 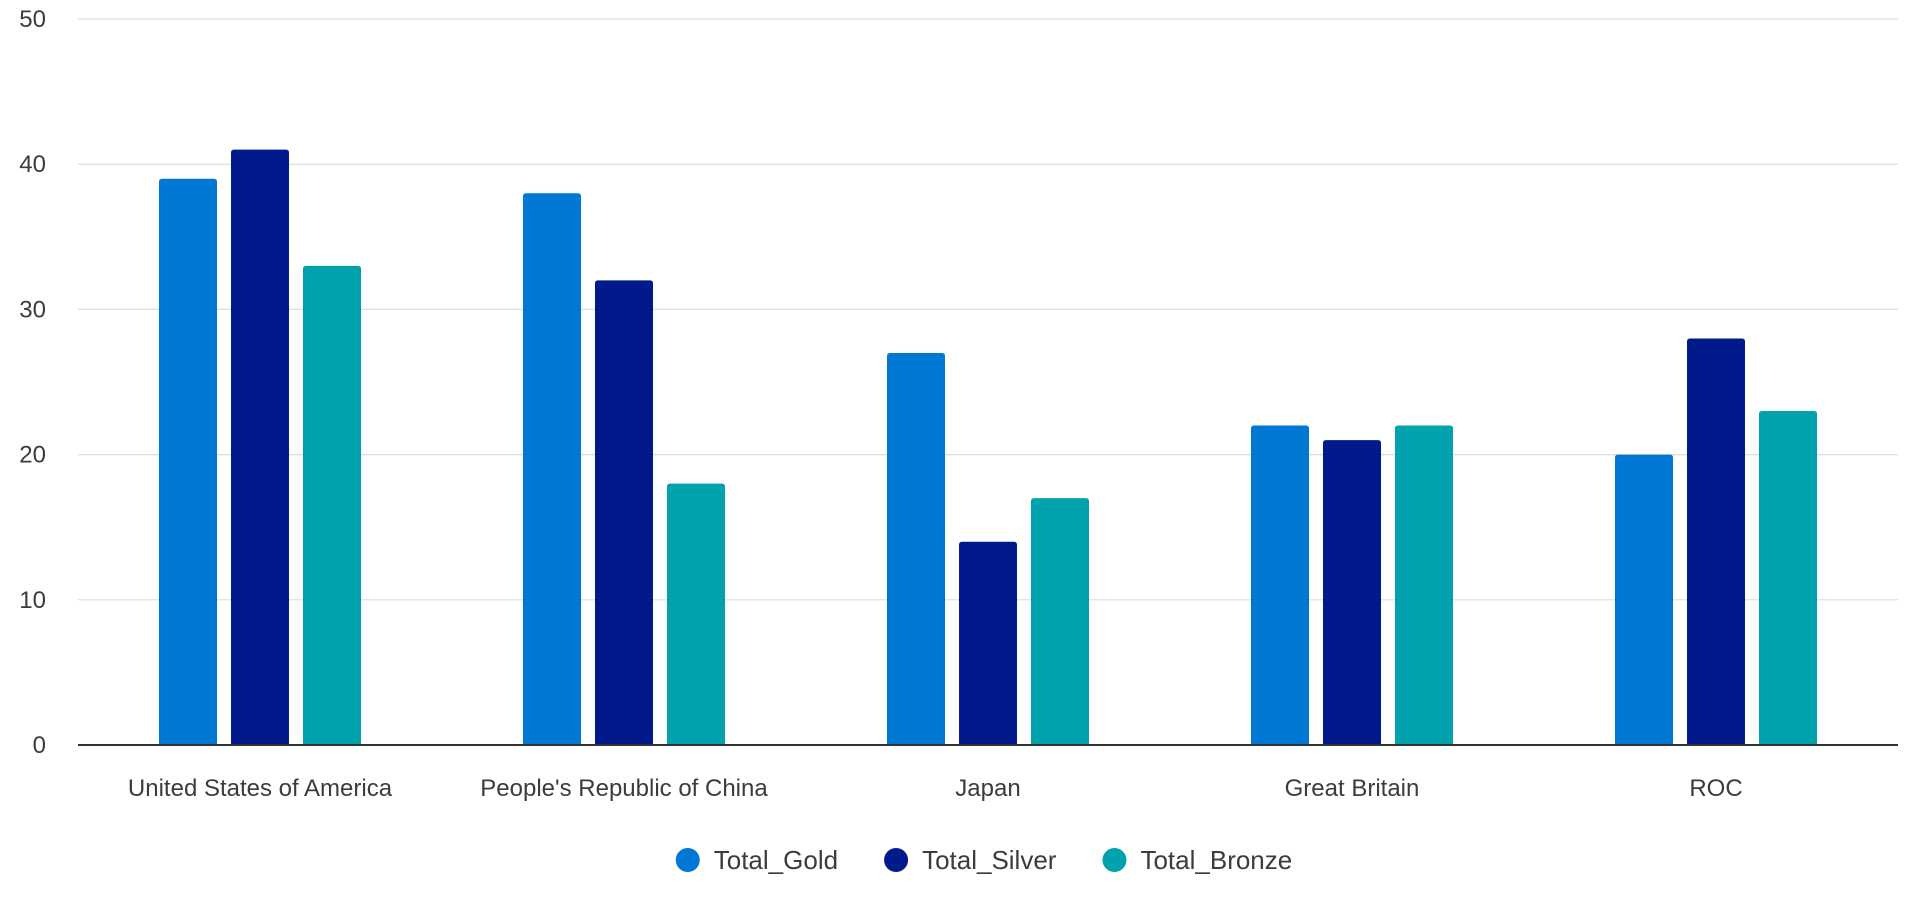 What do you see at coordinates (987, 788) in the screenshot?
I see `x-tick-label: Japan` at bounding box center [987, 788].